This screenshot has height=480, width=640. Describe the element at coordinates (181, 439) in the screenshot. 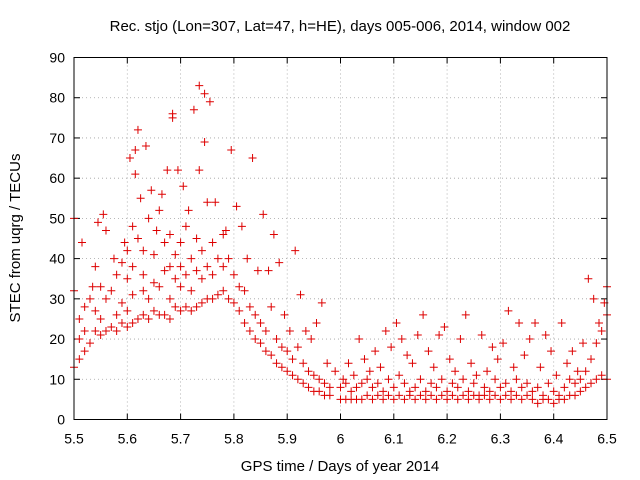

I see `x-tick-label: 5.7` at that location.